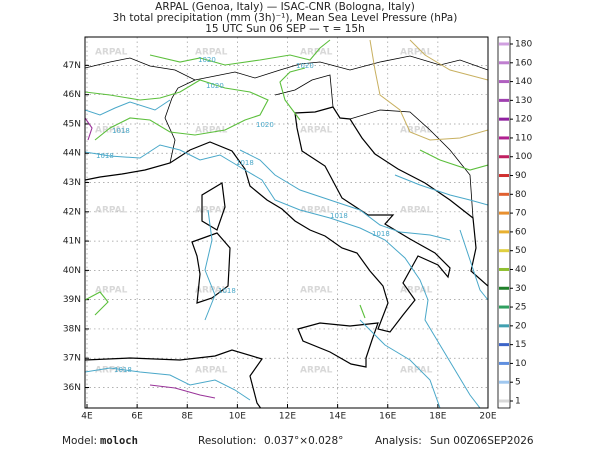 This screenshot has width=600, height=450. What do you see at coordinates (523, 45) in the screenshot?
I see `colorbar-label: 180` at bounding box center [523, 45].